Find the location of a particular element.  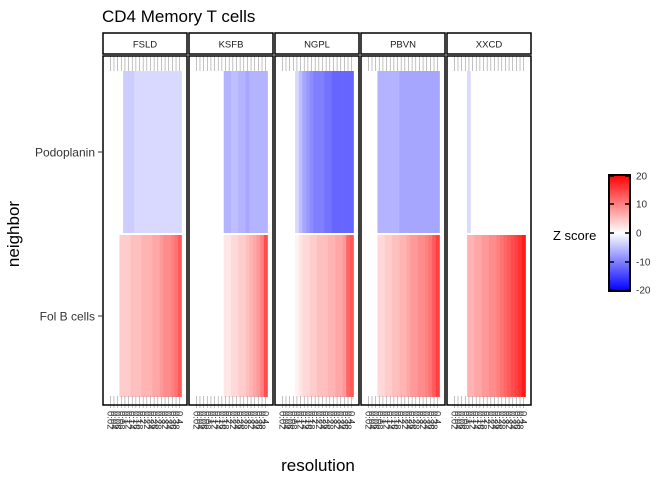

x-tick-label: 0.06 is located at coordinates (203, 420).